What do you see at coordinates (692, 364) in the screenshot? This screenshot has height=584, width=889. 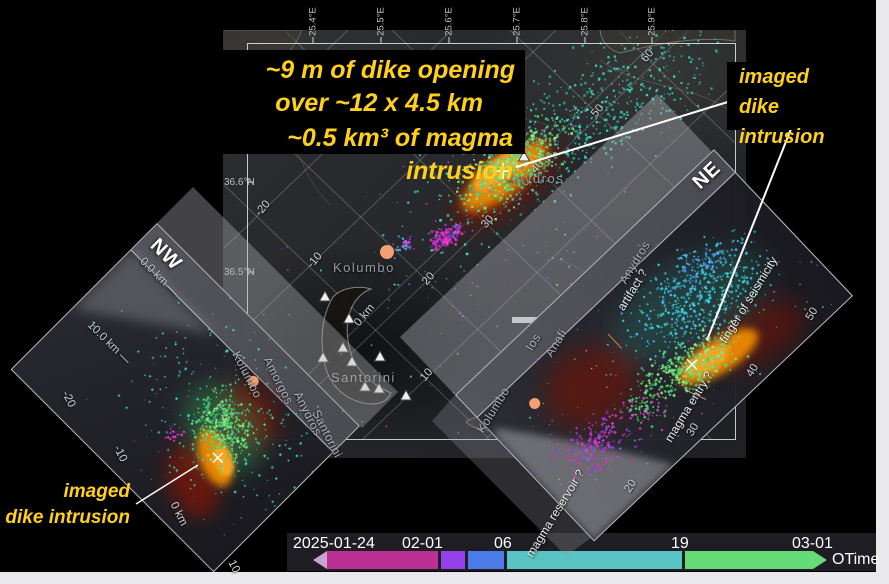 I see `ne-epicenter-cross` at bounding box center [692, 364].